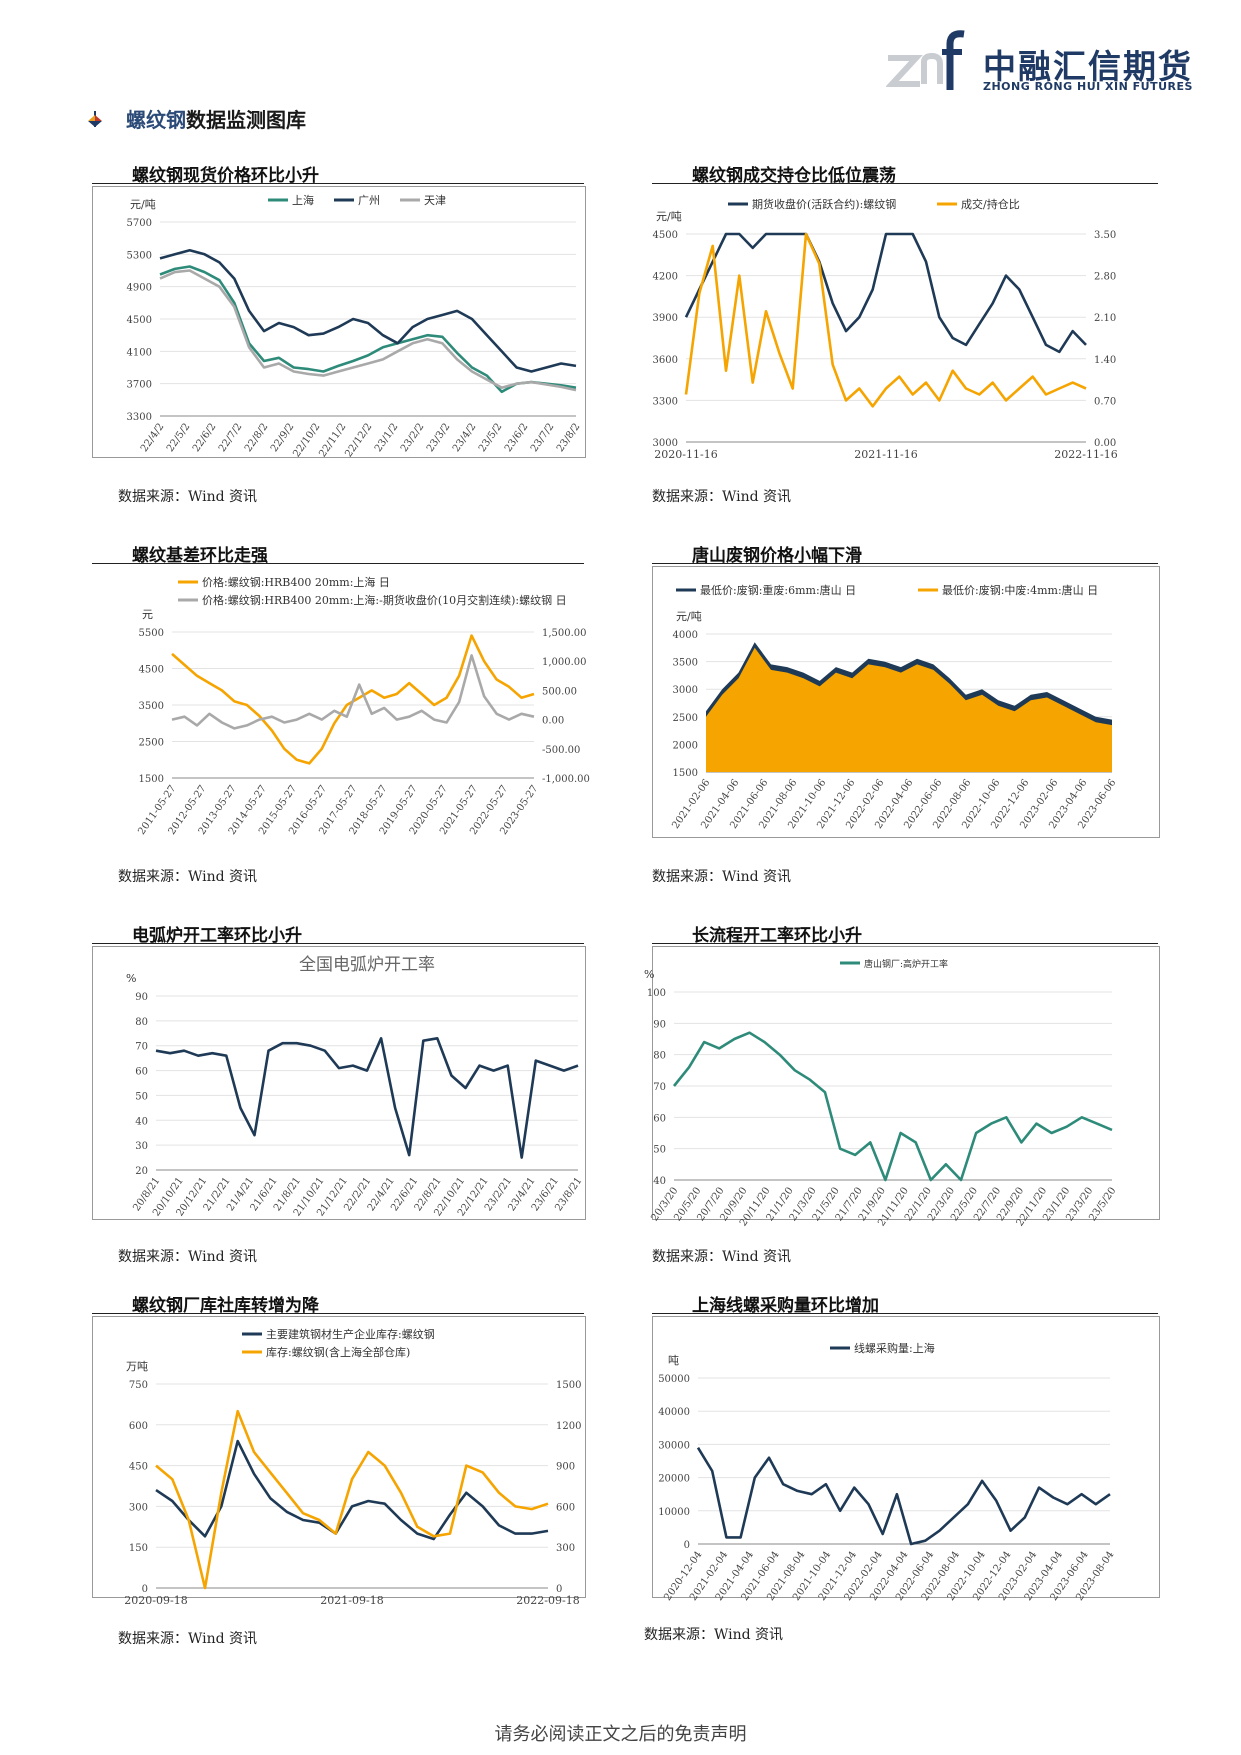  What do you see at coordinates (399, 810) in the screenshot?
I see `x-tick-label: 2019-05-27` at bounding box center [399, 810].